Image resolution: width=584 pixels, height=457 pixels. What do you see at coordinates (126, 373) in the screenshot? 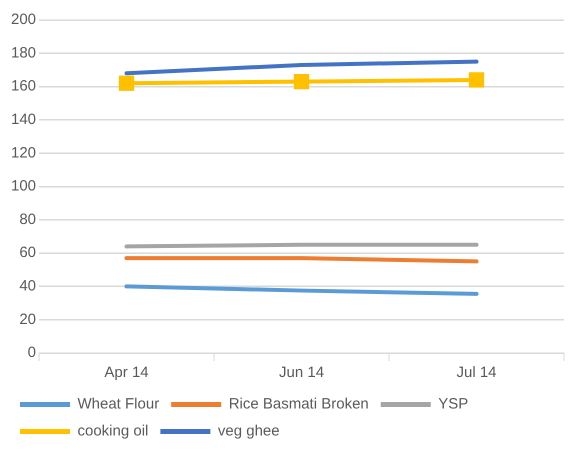
I see `x-tick-label: Apr 14` at bounding box center [126, 373].